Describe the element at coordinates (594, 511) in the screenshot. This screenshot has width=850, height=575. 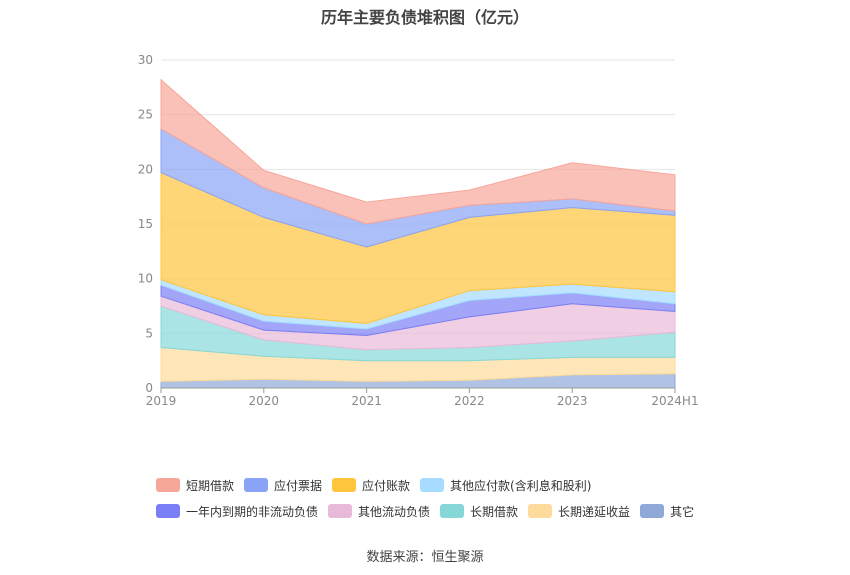
I see `legend-label: 长期递延收益` at that location.